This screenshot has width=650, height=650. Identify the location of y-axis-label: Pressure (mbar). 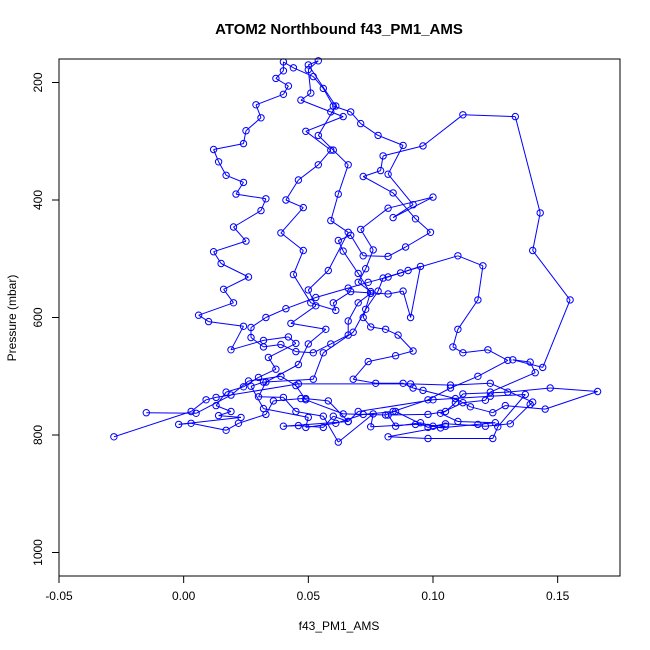
(12, 318).